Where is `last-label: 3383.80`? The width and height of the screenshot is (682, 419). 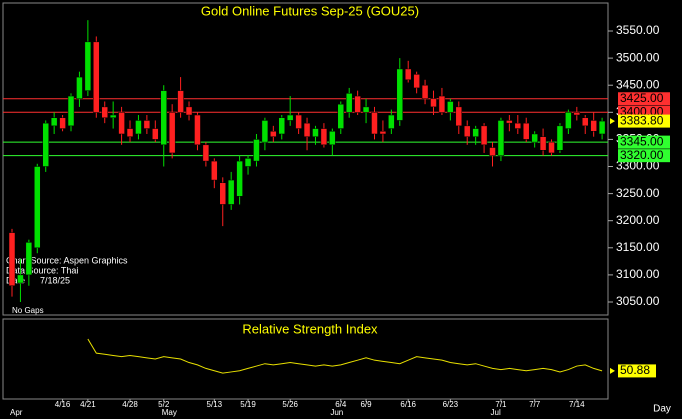
last-label: 3383.80 is located at coordinates (642, 120).